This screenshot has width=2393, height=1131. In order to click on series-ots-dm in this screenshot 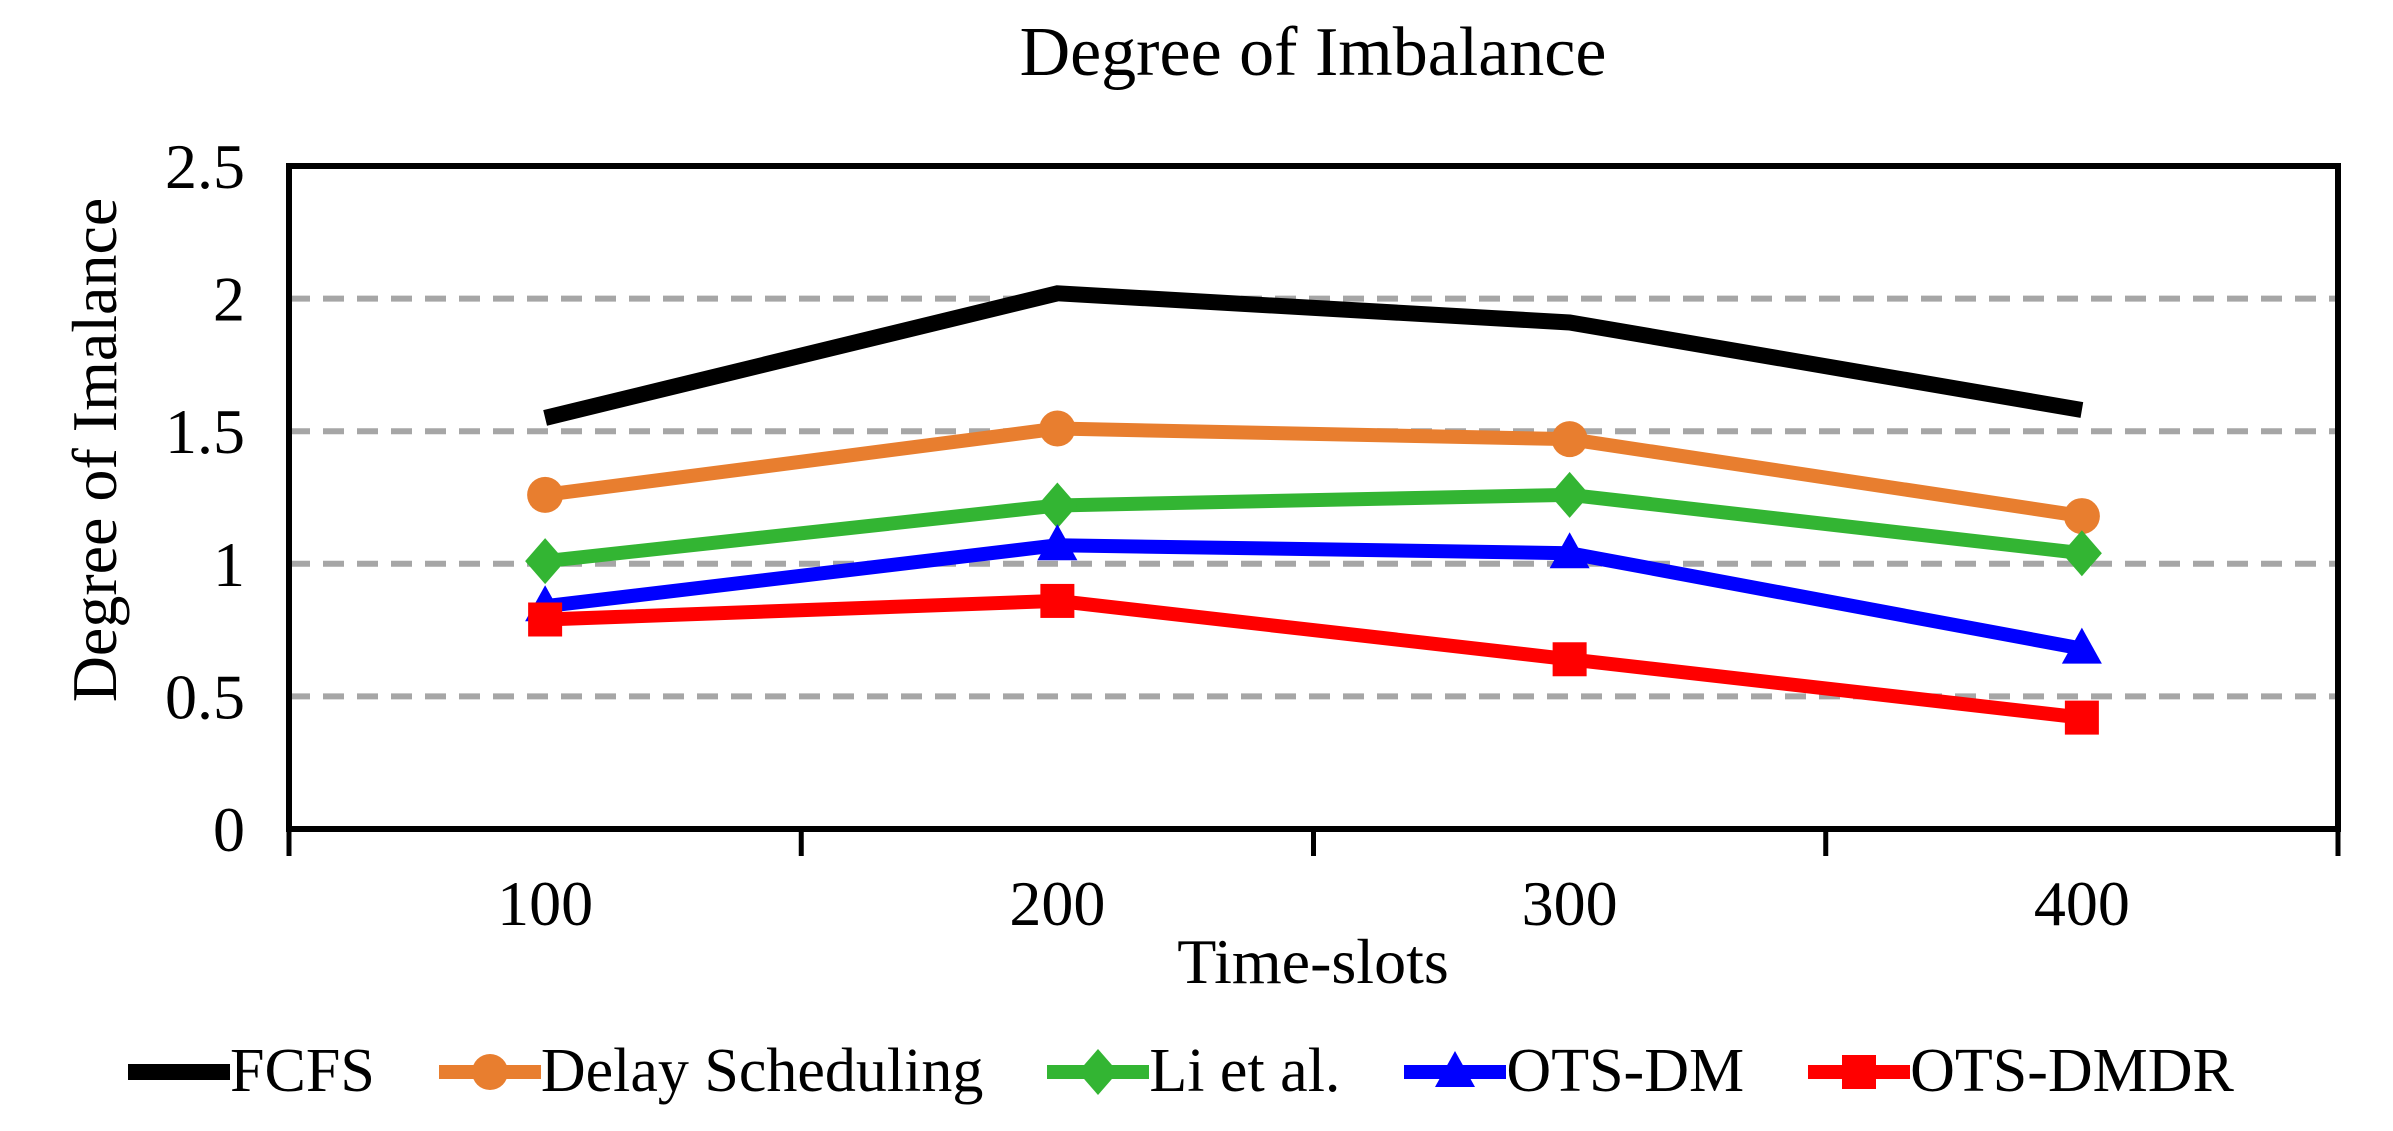, I will do `click(1313, 594)`.